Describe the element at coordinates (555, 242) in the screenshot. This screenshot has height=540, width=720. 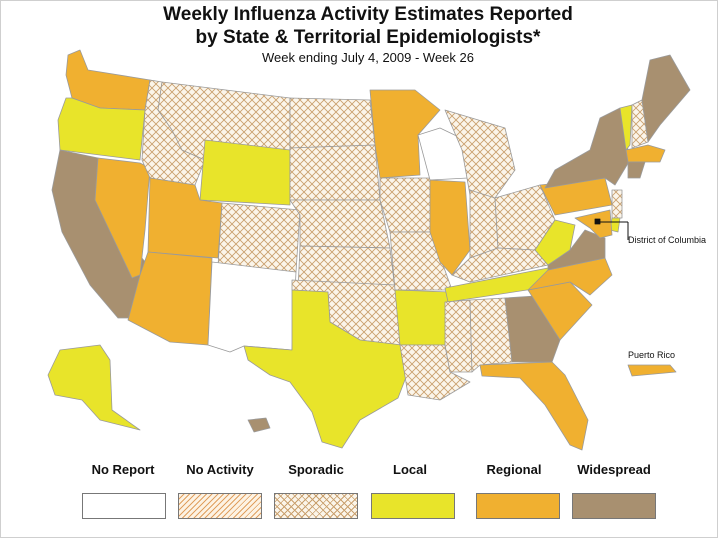
I see `state-west-virginia` at that location.